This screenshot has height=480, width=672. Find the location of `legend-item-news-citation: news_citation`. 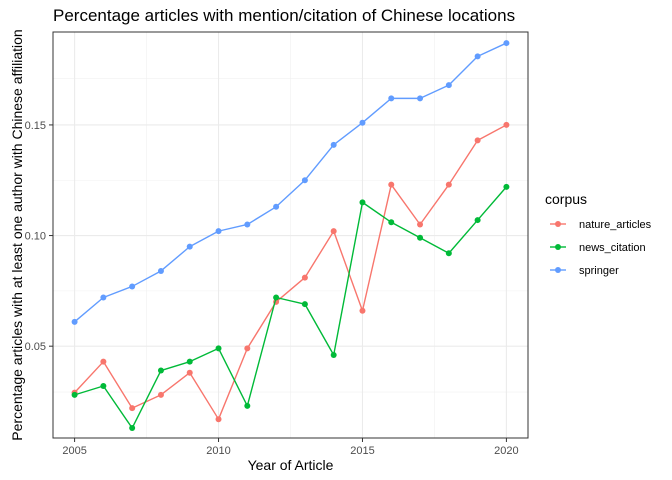

legend-item-news-citation: news_citation is located at coordinates (598, 248).